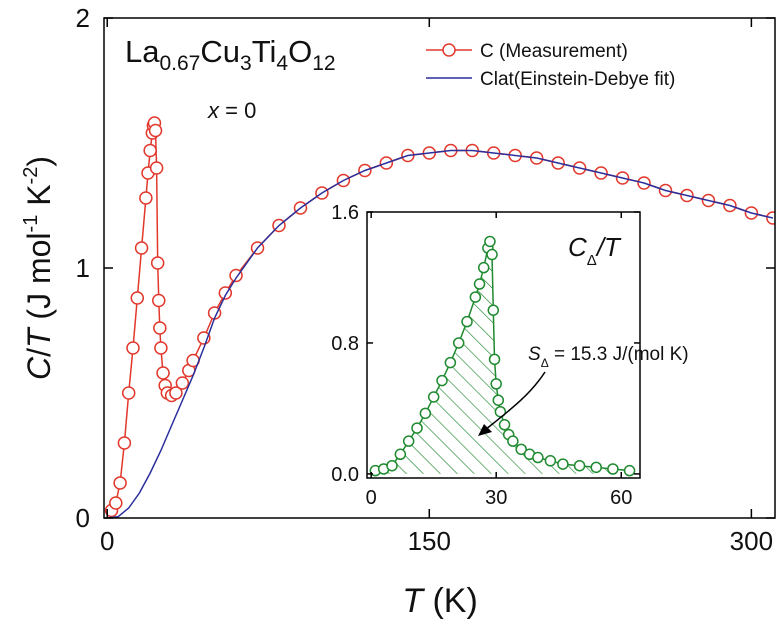 Image resolution: width=778 pixels, height=624 pixels. I want to click on y-tick-label: 0, so click(83, 518).